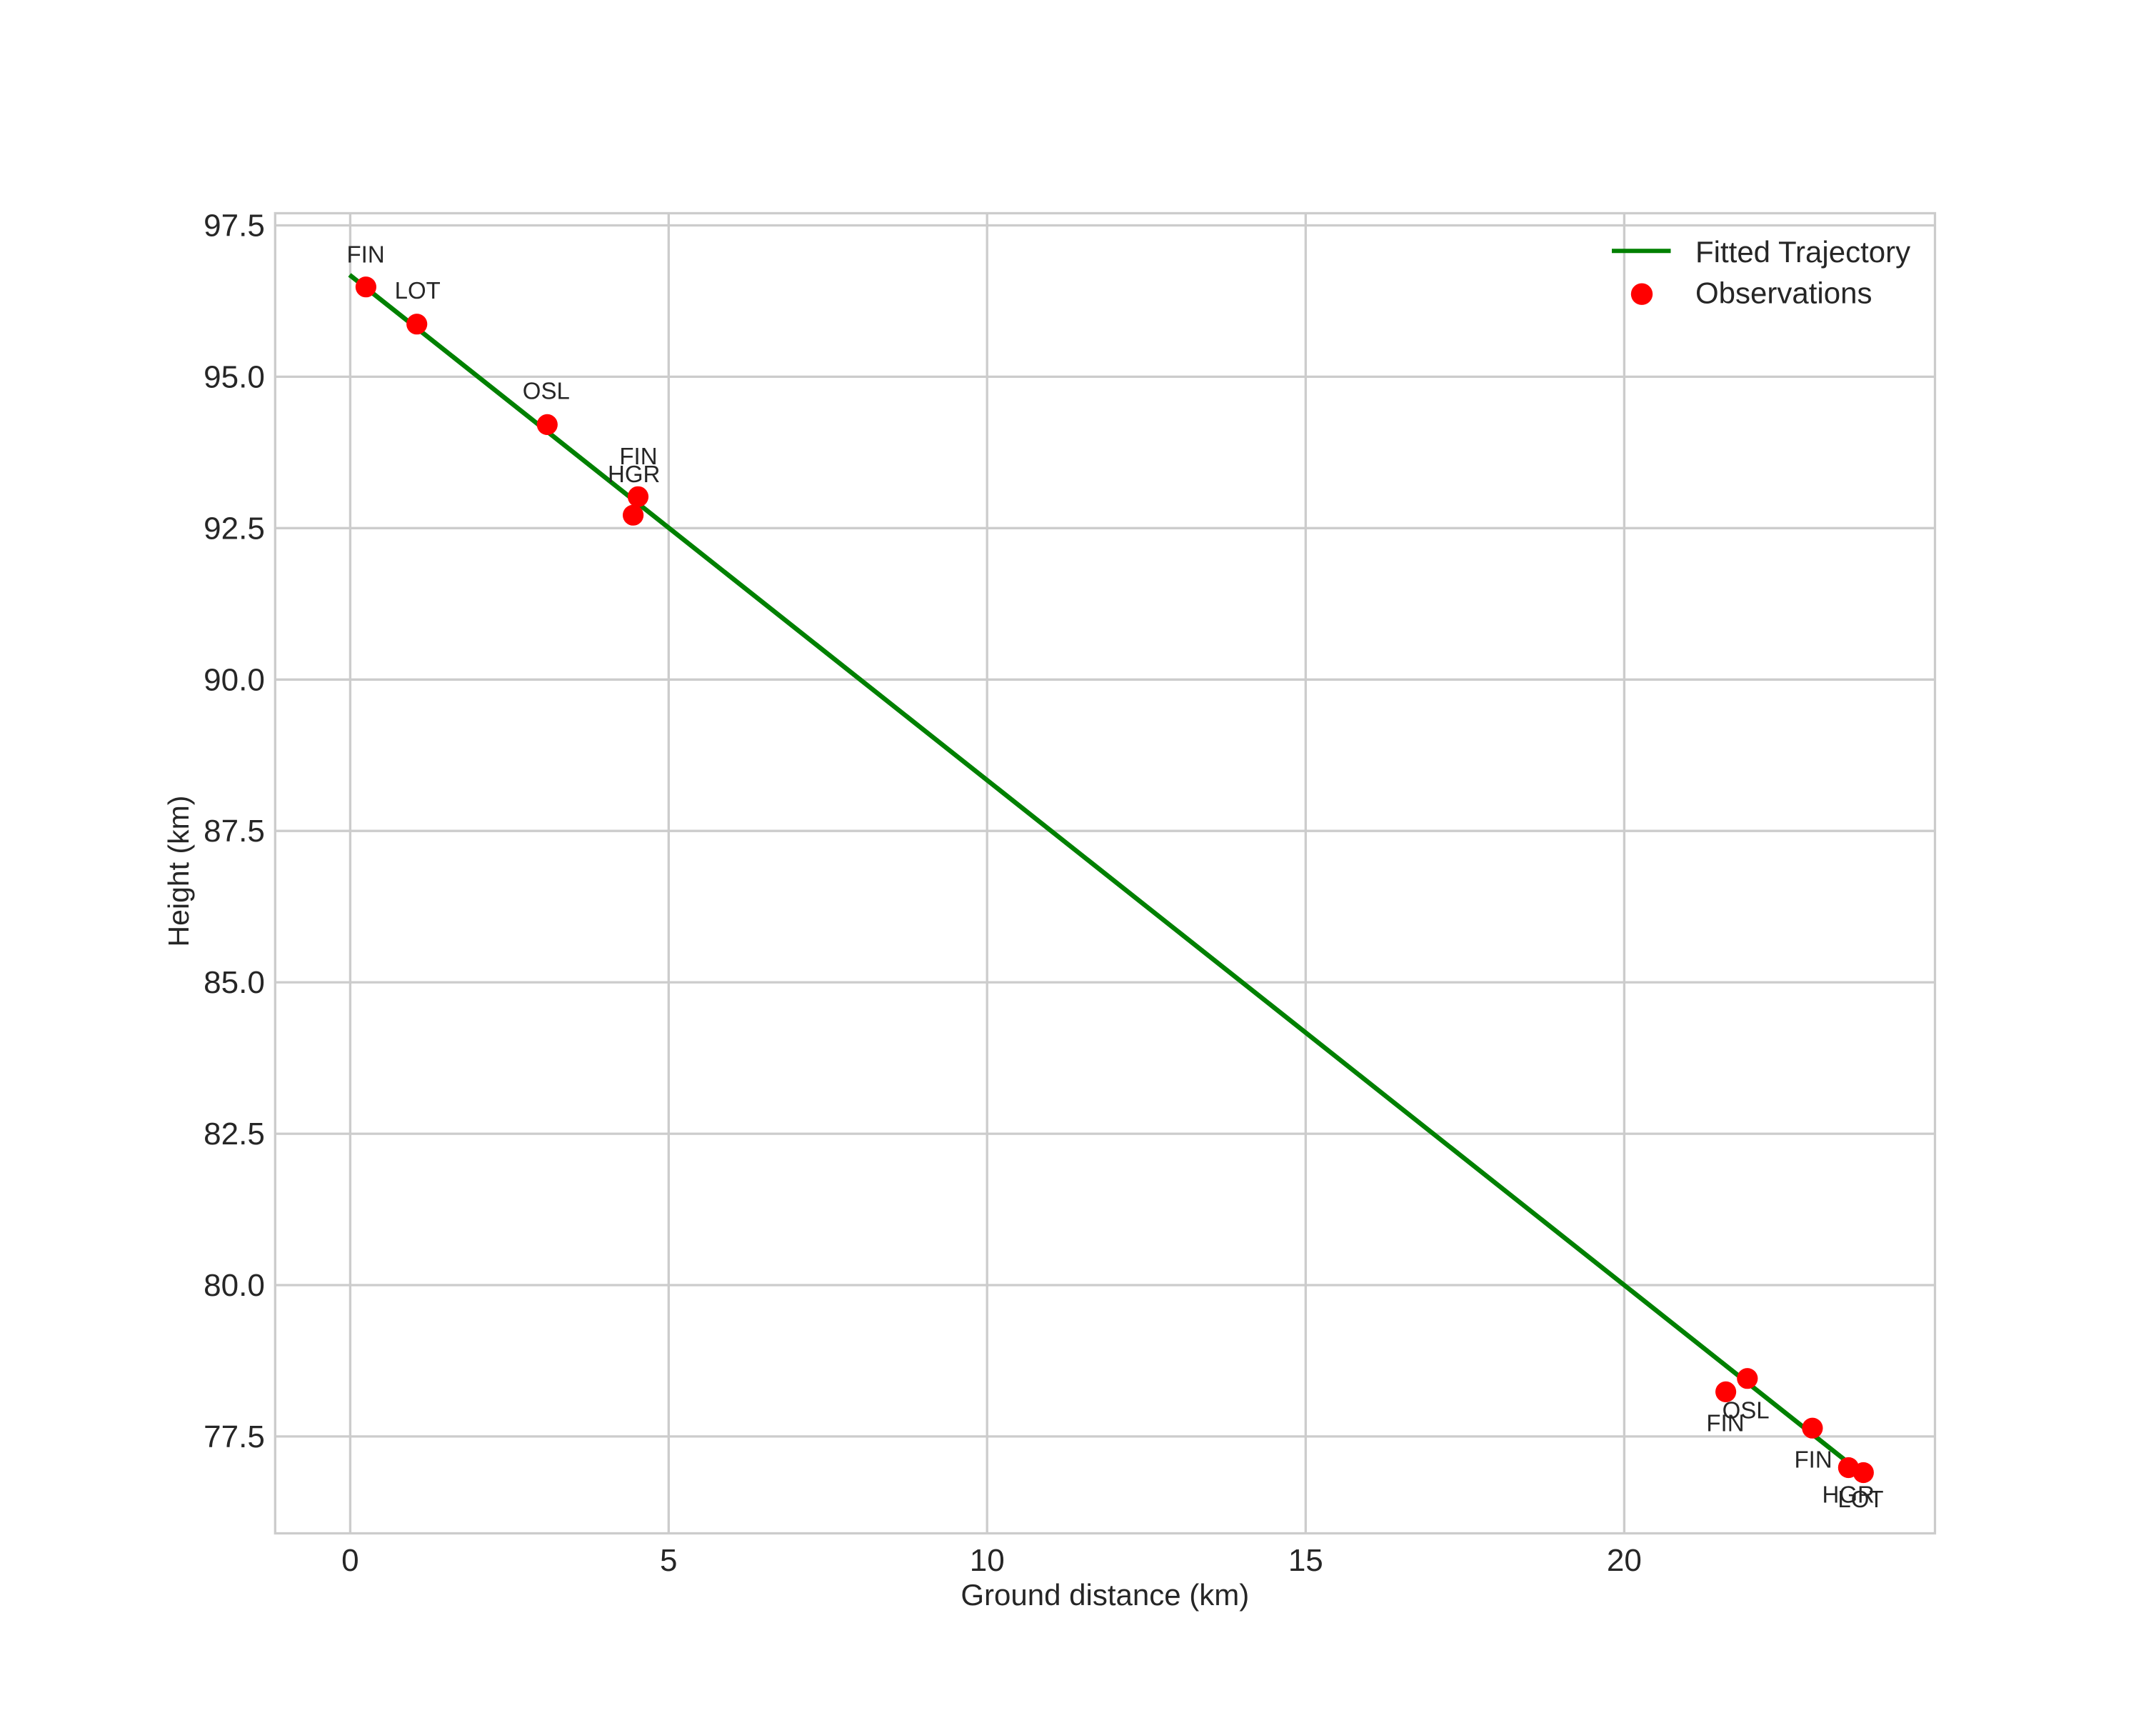  What do you see at coordinates (350, 1561) in the screenshot?
I see `svg-text: 0` at bounding box center [350, 1561].